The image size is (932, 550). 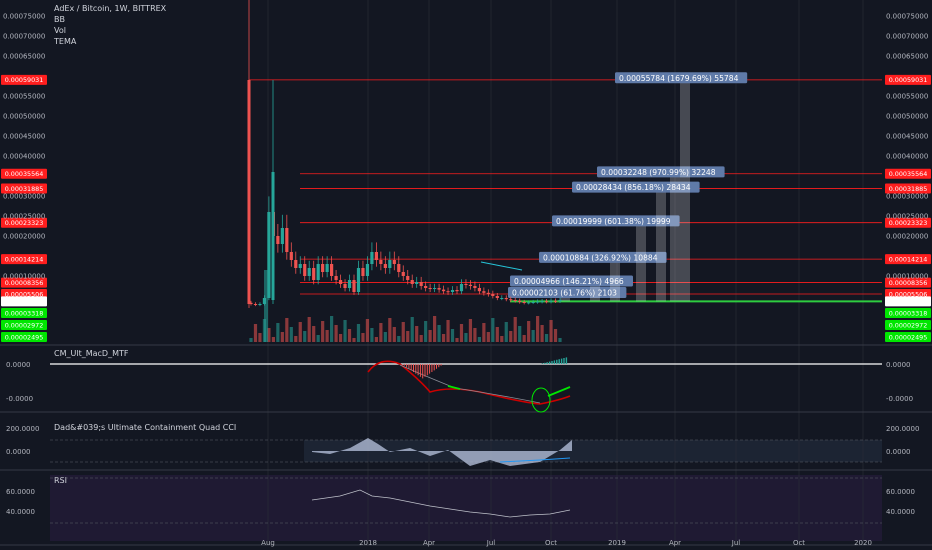 I want to click on cci-band-background, so click(x=593, y=451).